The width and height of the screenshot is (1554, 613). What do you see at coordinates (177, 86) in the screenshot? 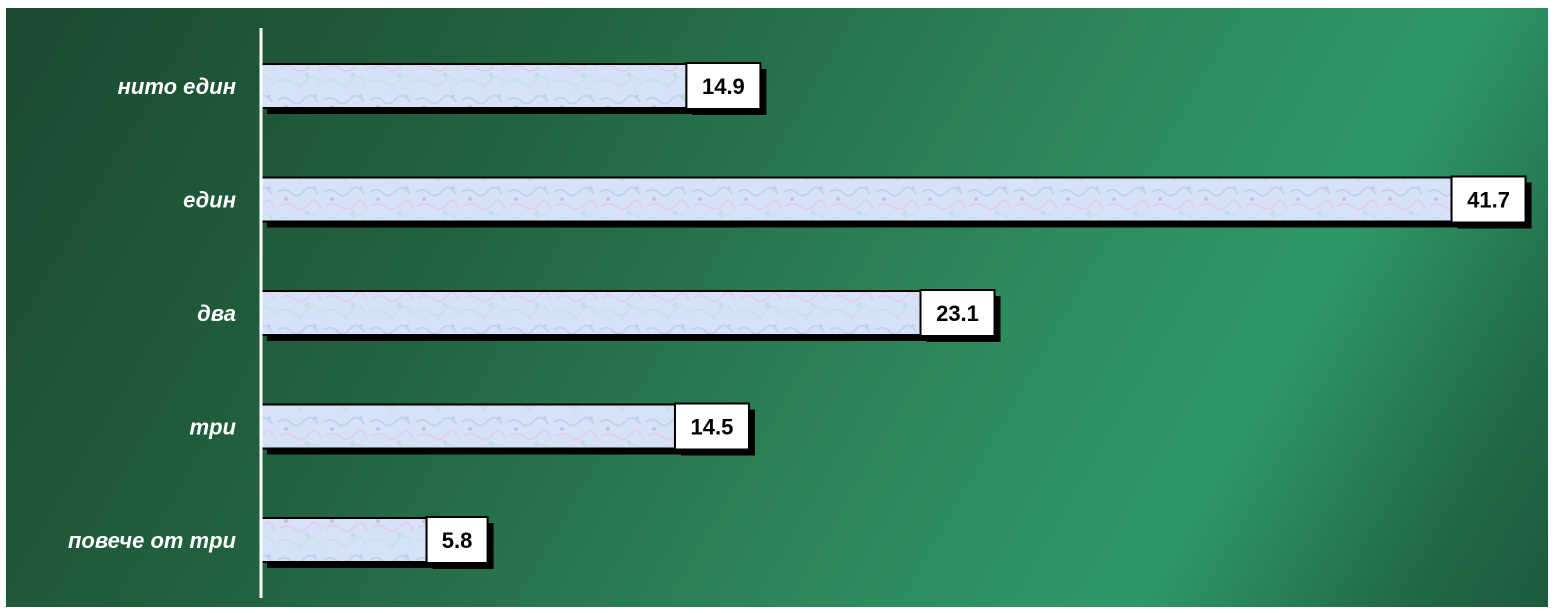
I see `category-label: нито един` at bounding box center [177, 86].